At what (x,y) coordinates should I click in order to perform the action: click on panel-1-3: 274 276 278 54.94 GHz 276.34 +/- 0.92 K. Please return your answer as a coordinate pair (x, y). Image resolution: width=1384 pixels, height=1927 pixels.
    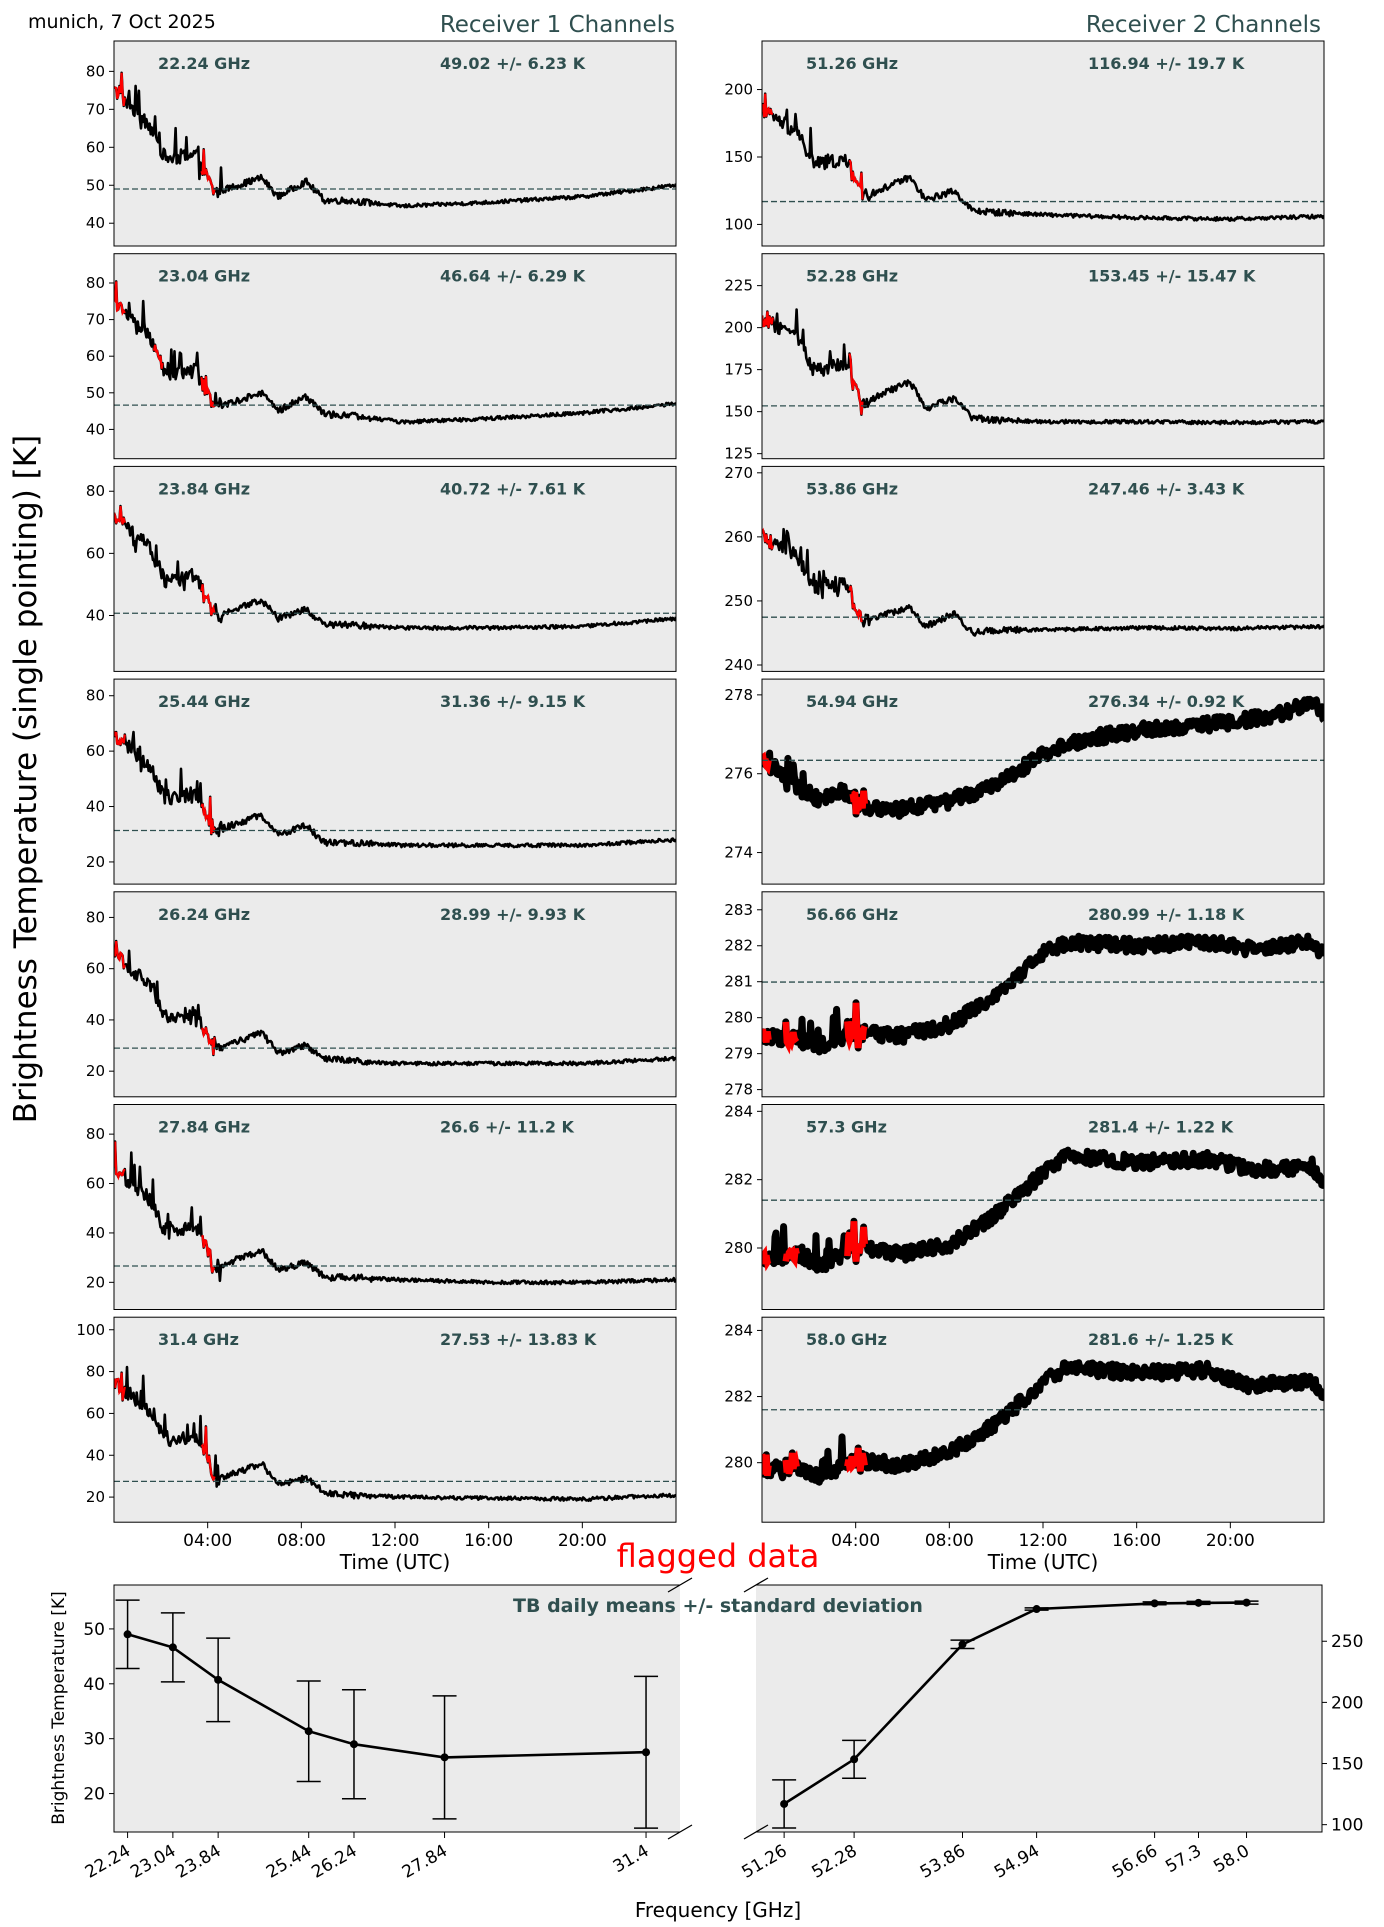
    Looking at the image, I should click on (1024, 781).